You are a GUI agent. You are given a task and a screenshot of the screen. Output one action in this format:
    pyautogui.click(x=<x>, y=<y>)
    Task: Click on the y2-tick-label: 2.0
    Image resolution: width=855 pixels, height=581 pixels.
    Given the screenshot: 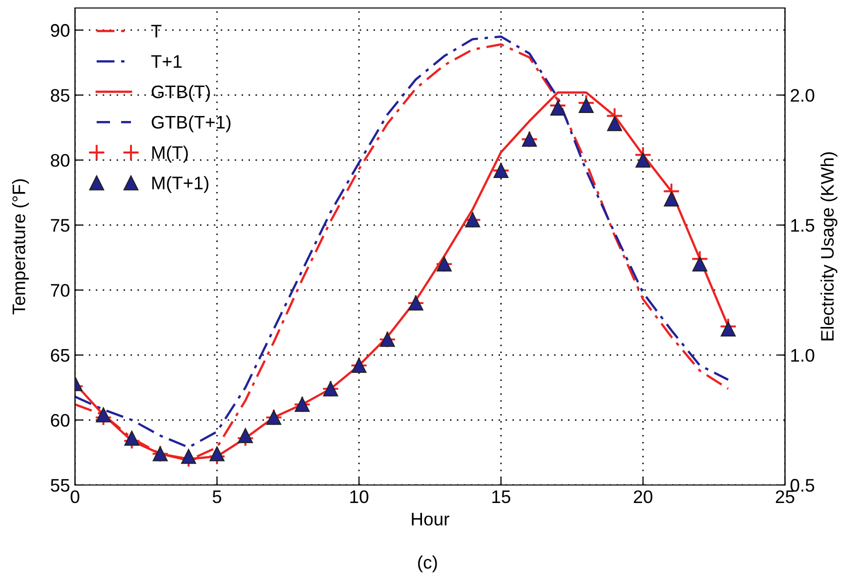 What is the action you would take?
    pyautogui.click(x=802, y=95)
    